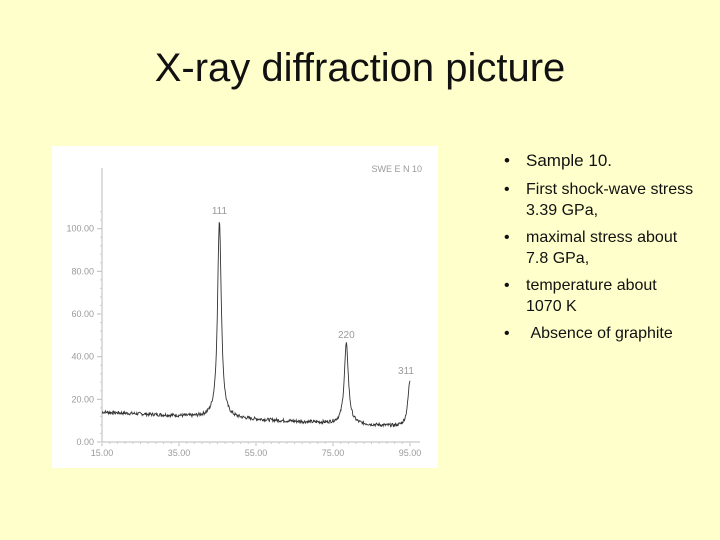  I want to click on bullet-item: • Absence of graphite, so click(596, 333).